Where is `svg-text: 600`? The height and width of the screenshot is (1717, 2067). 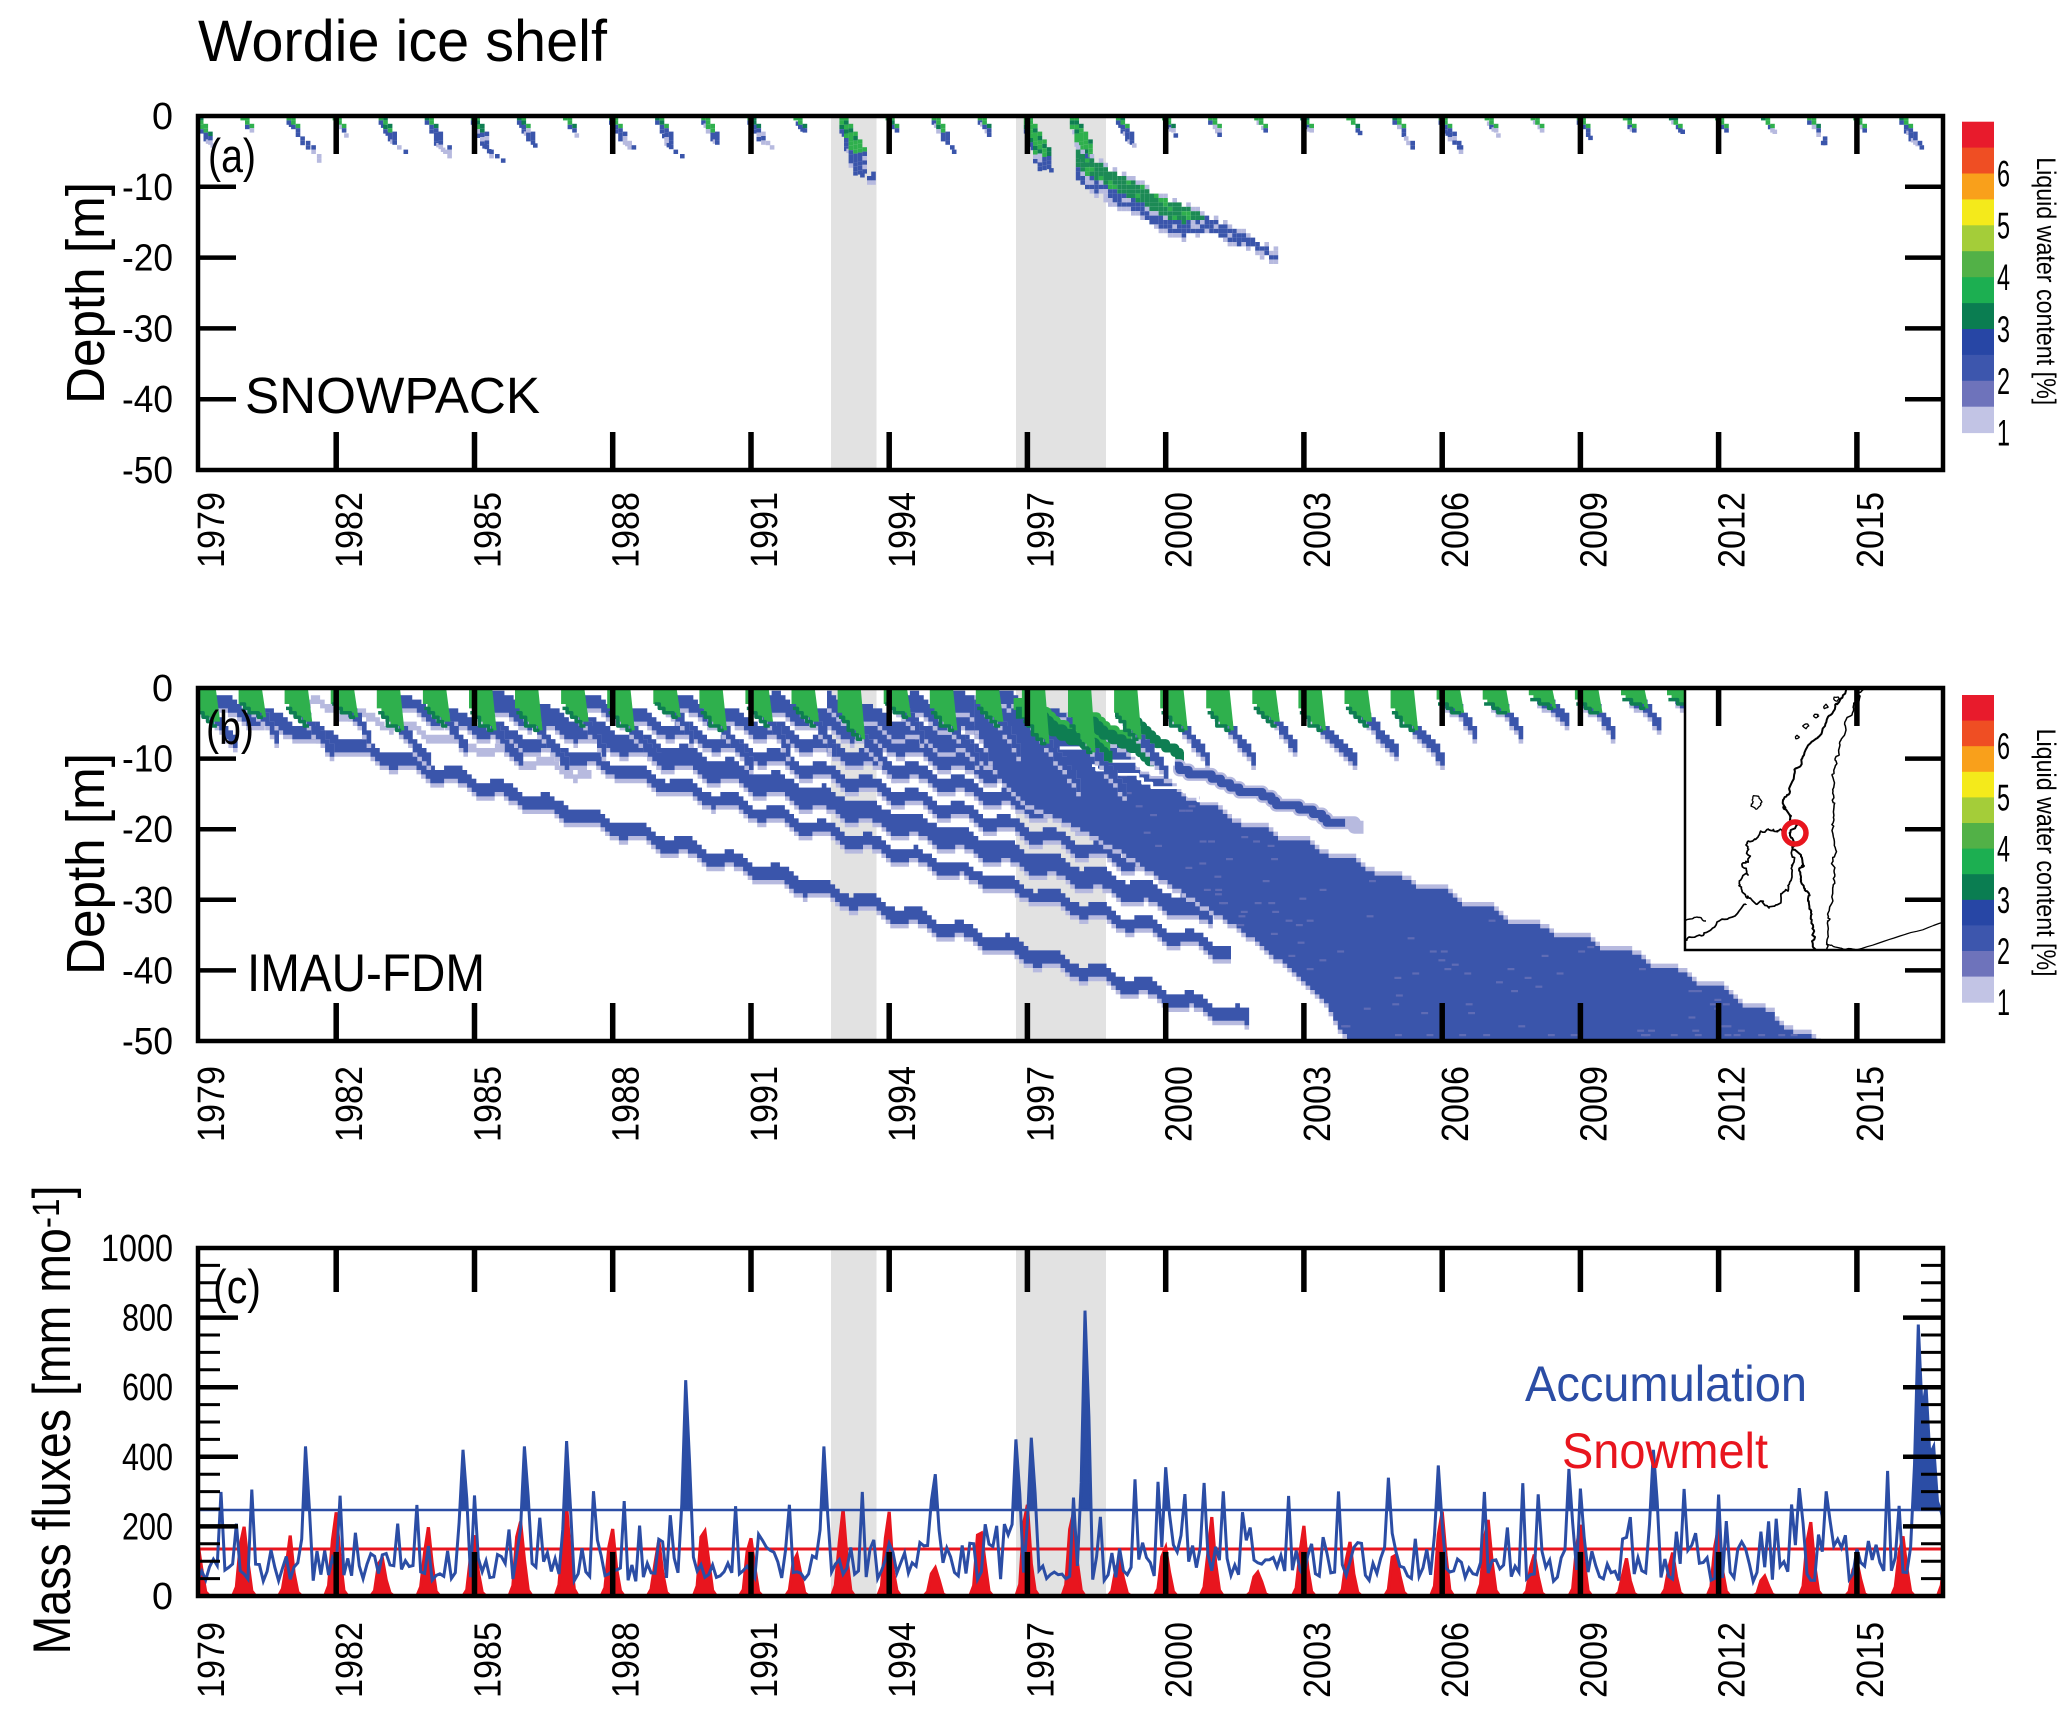 svg-text: 600 is located at coordinates (147, 1388).